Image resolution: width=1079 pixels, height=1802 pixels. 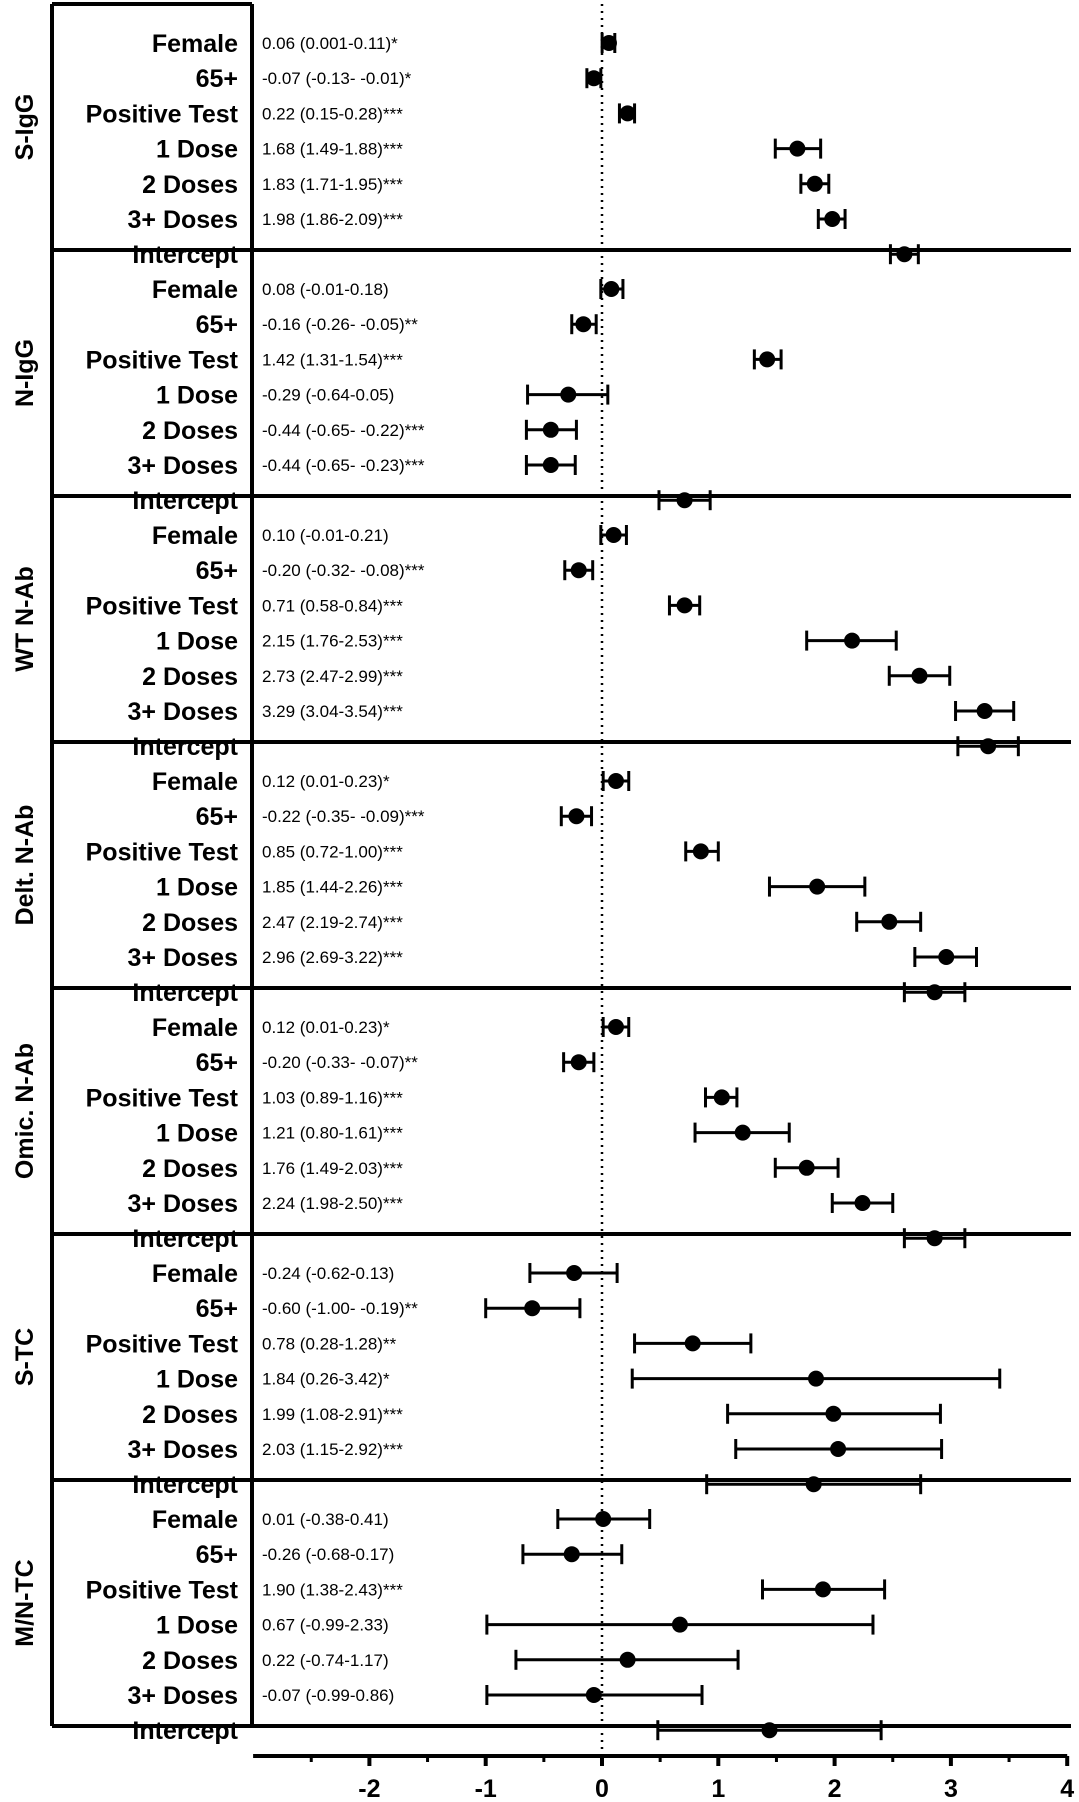 What do you see at coordinates (343, 816) in the screenshot?
I see `estimate-label: -0.22 (-0.35- -0.09)***` at bounding box center [343, 816].